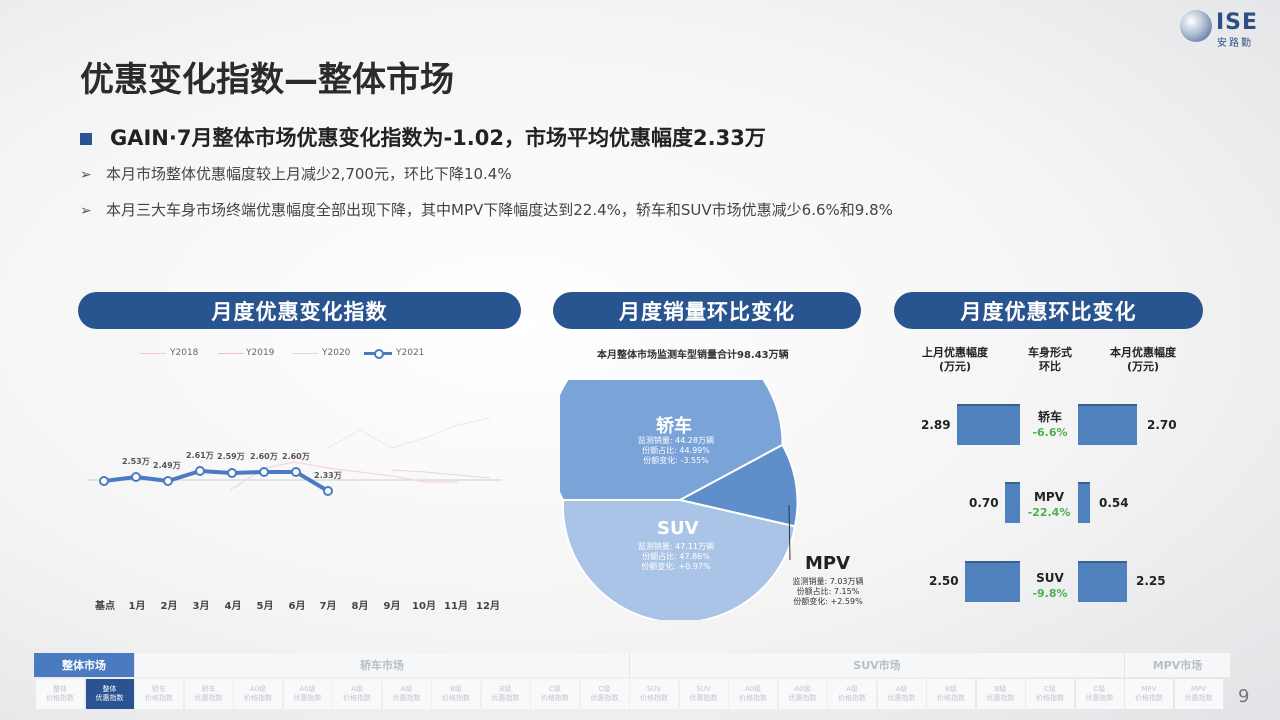 The image size is (1280, 720). What do you see at coordinates (1143, 352) in the screenshot?
I see `header-text: 本月优惠幅度` at bounding box center [1143, 352].